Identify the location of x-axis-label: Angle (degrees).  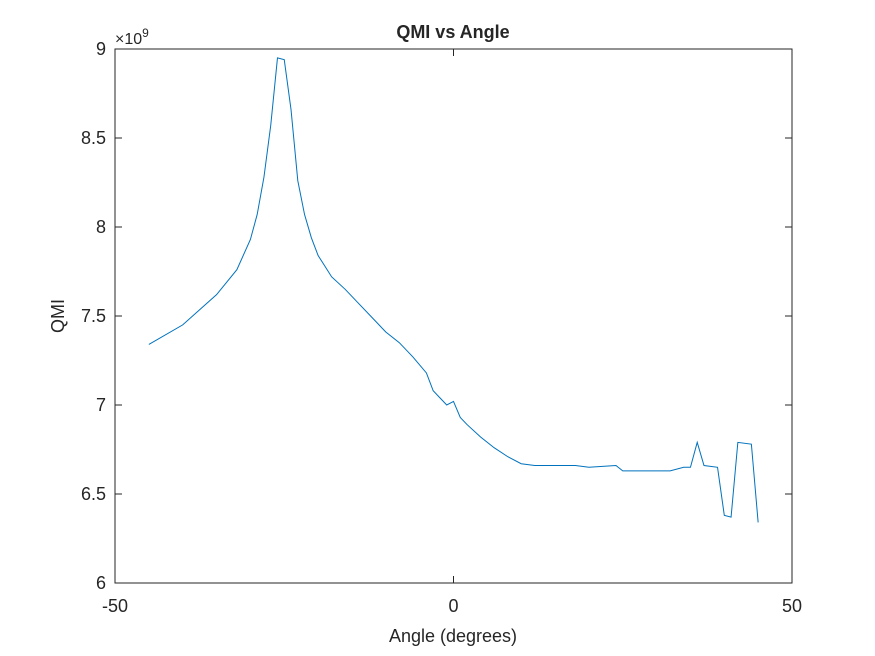
(453, 636).